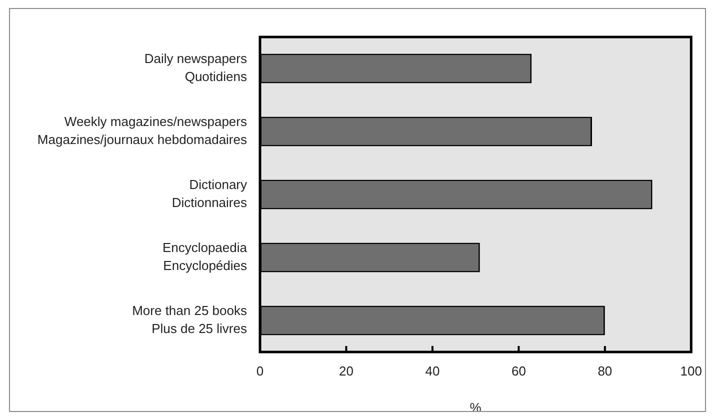 The height and width of the screenshot is (420, 714). What do you see at coordinates (518, 370) in the screenshot?
I see `x-tick-label: 60` at bounding box center [518, 370].